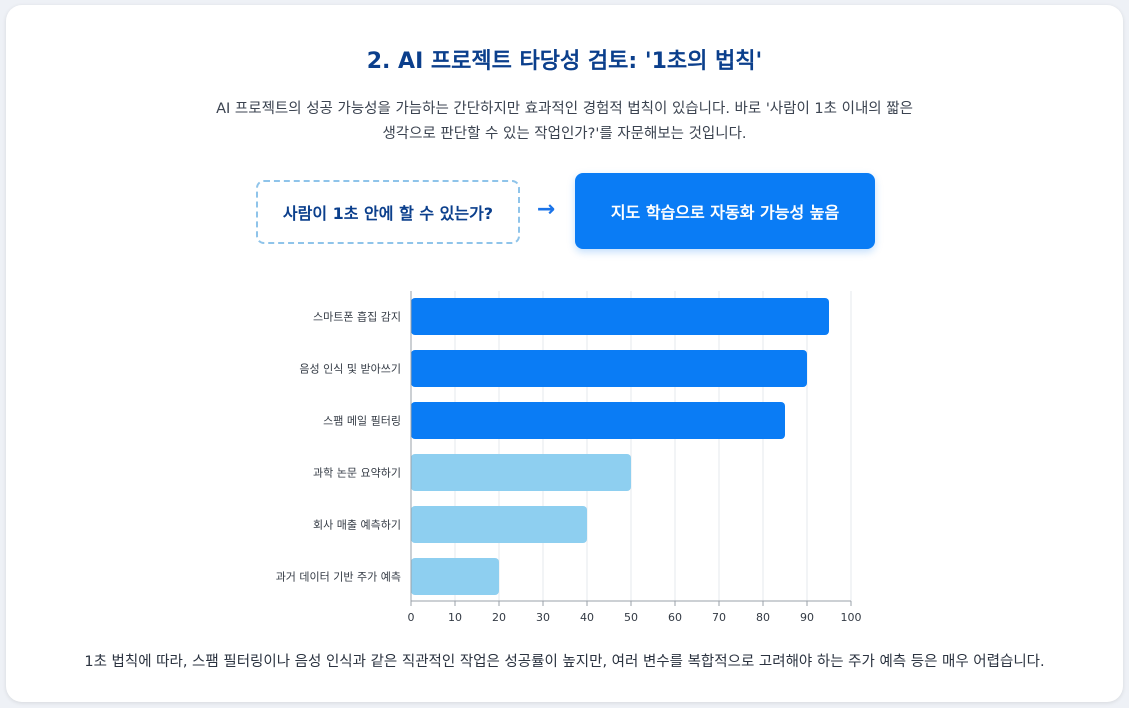 This screenshot has height=708, width=1129. Describe the element at coordinates (564, 61) in the screenshot. I see `page-title: 2. AI 프로젝트 타당성 검토: '1초의 법칙'` at that location.